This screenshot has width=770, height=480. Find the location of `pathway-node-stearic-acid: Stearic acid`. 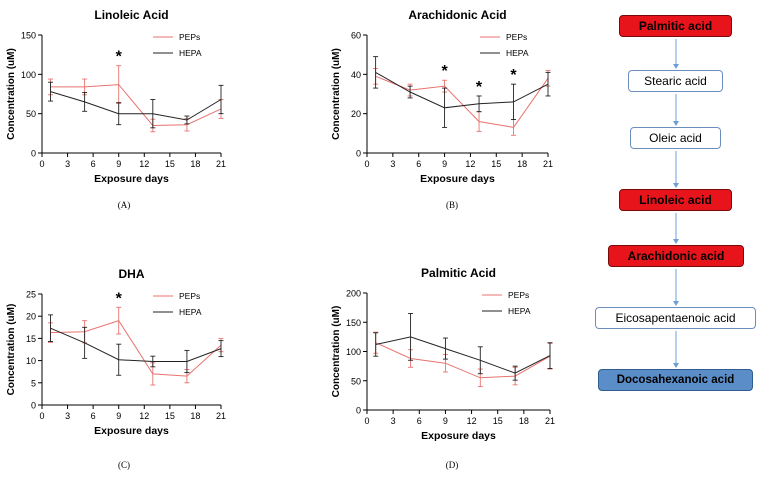

pathway-node-stearic-acid: Stearic acid is located at coordinates (675, 81).